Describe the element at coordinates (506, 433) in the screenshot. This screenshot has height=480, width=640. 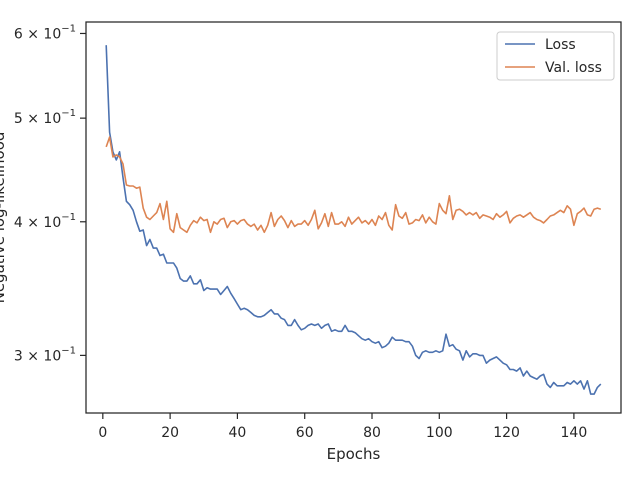
I see `x-tick-label: 120` at that location.